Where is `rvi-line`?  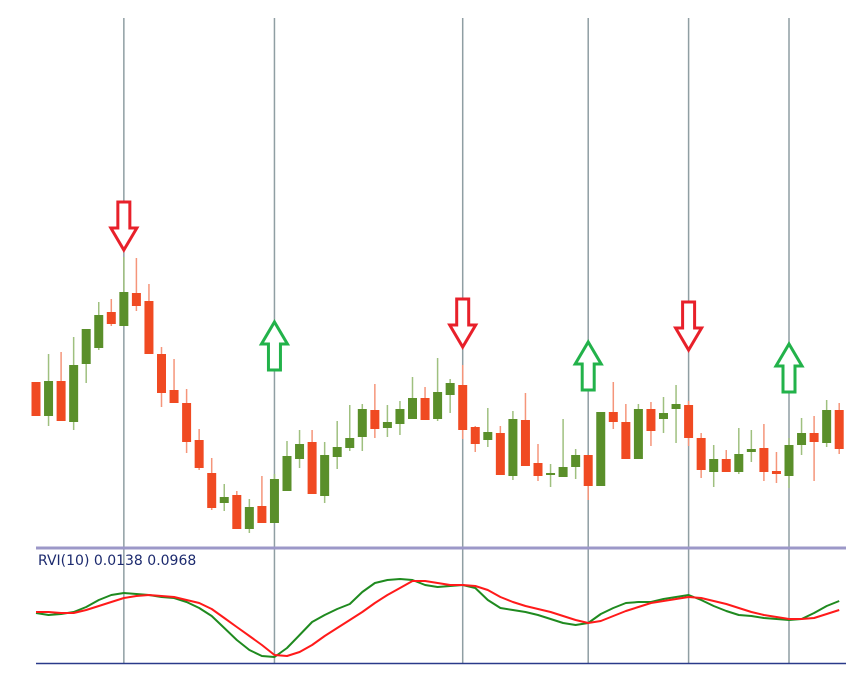
rvi-line is located at coordinates (437, 618).